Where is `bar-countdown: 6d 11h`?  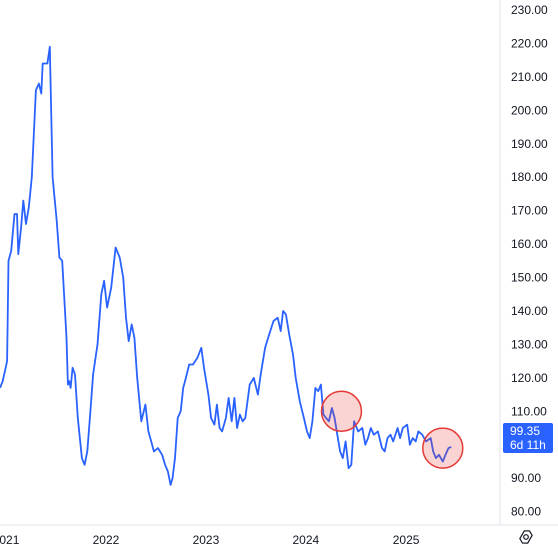 bar-countdown: 6d 11h is located at coordinates (528, 445).